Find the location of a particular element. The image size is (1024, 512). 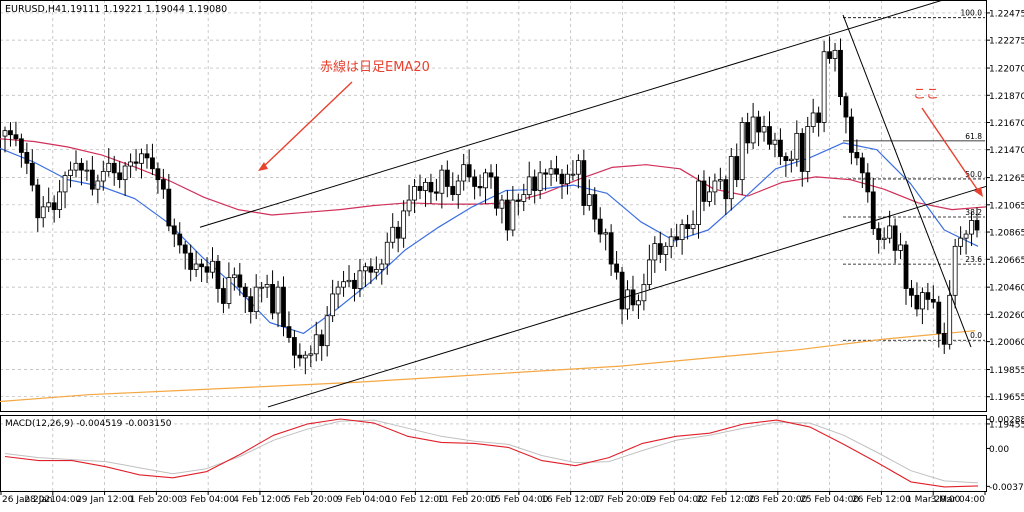

symbol-title: EURUSD,H4 is located at coordinates (33, 9).